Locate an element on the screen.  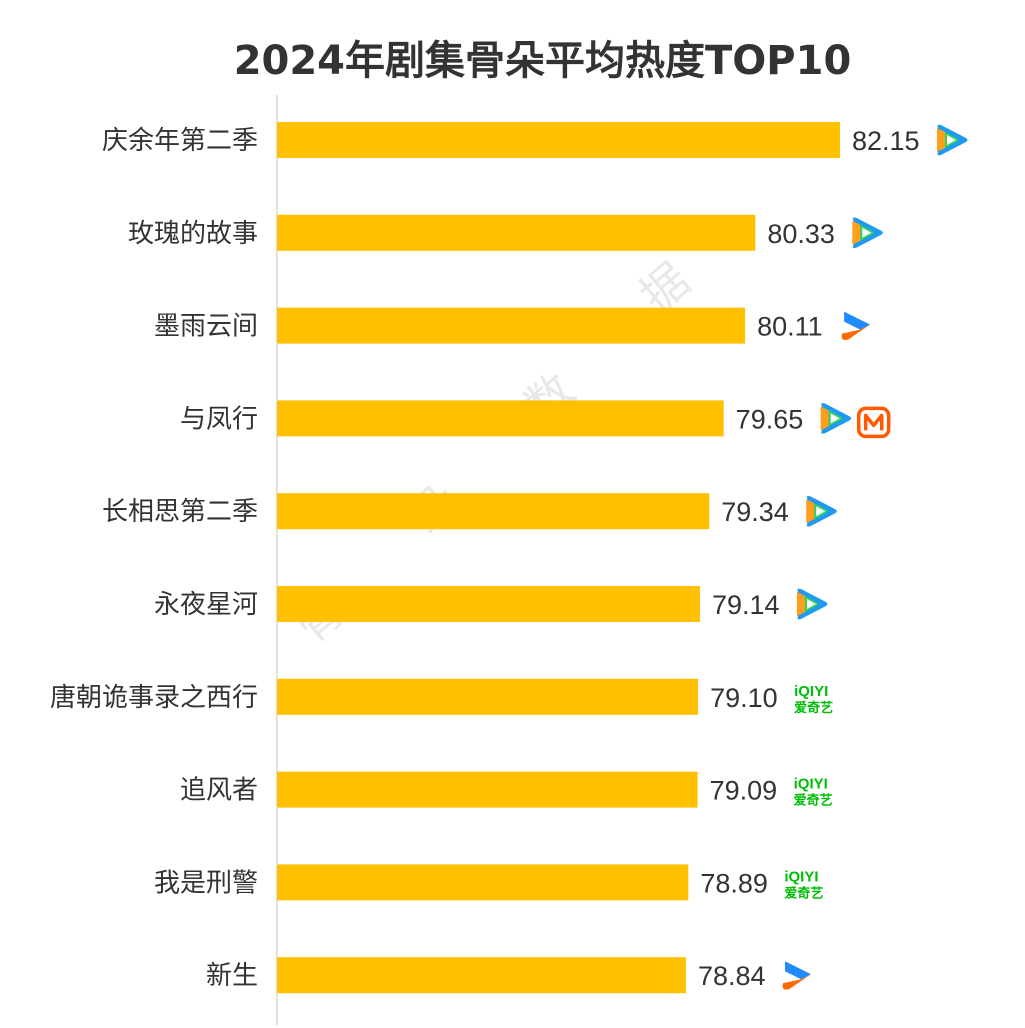
value-label: 79.10 is located at coordinates (744, 698).